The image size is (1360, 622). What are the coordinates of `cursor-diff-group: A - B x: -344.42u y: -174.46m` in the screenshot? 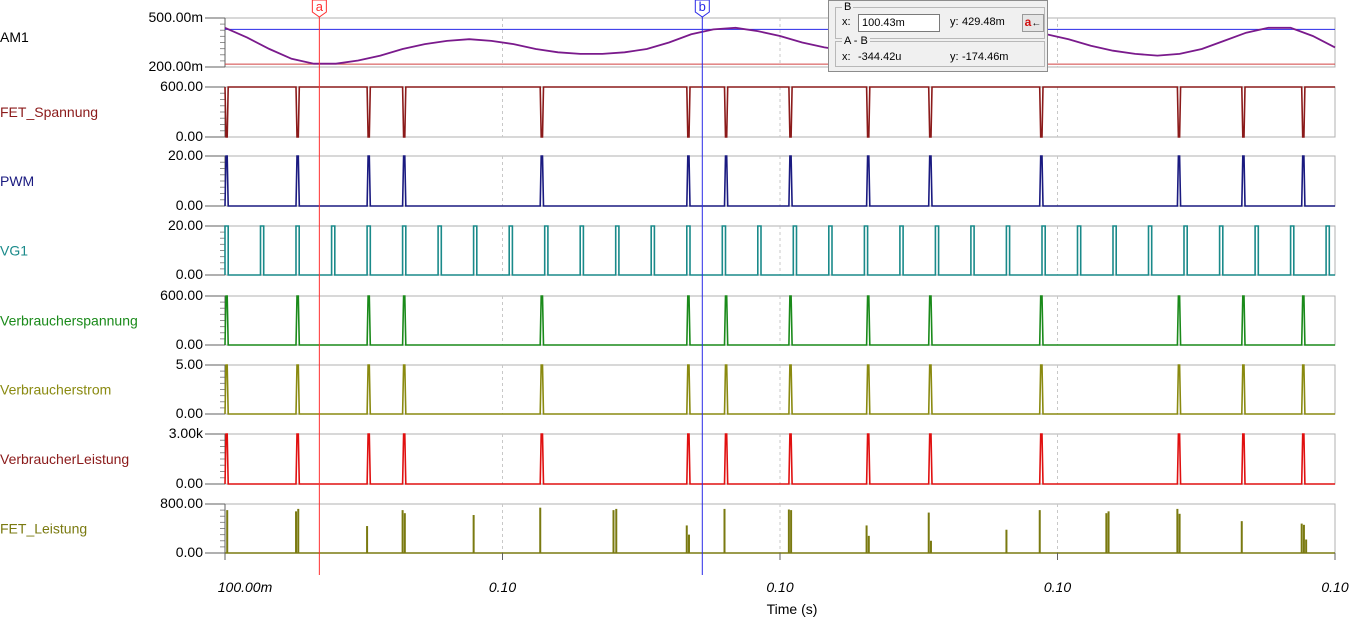 It's located at (940, 51).